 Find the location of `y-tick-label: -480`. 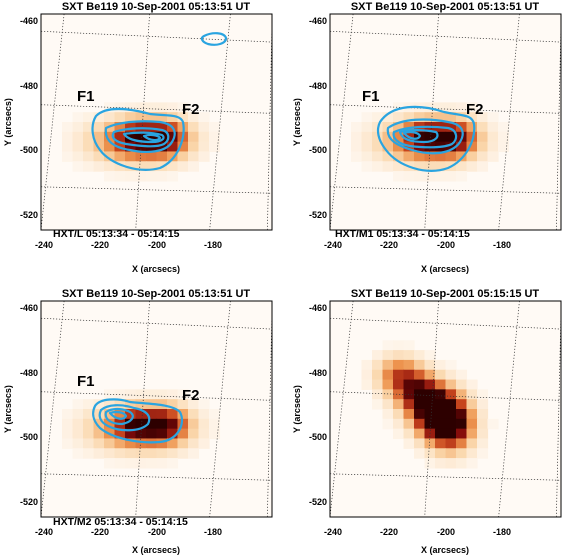

y-tick-label: -480 is located at coordinates (318, 373).